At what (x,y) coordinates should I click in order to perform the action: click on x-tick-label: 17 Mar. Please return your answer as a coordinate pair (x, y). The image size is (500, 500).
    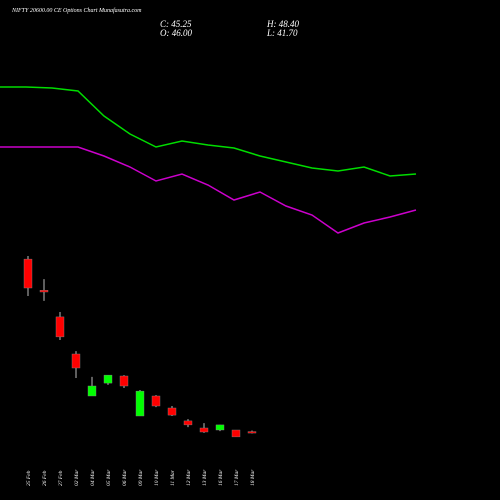
    Looking at the image, I should click on (237, 477).